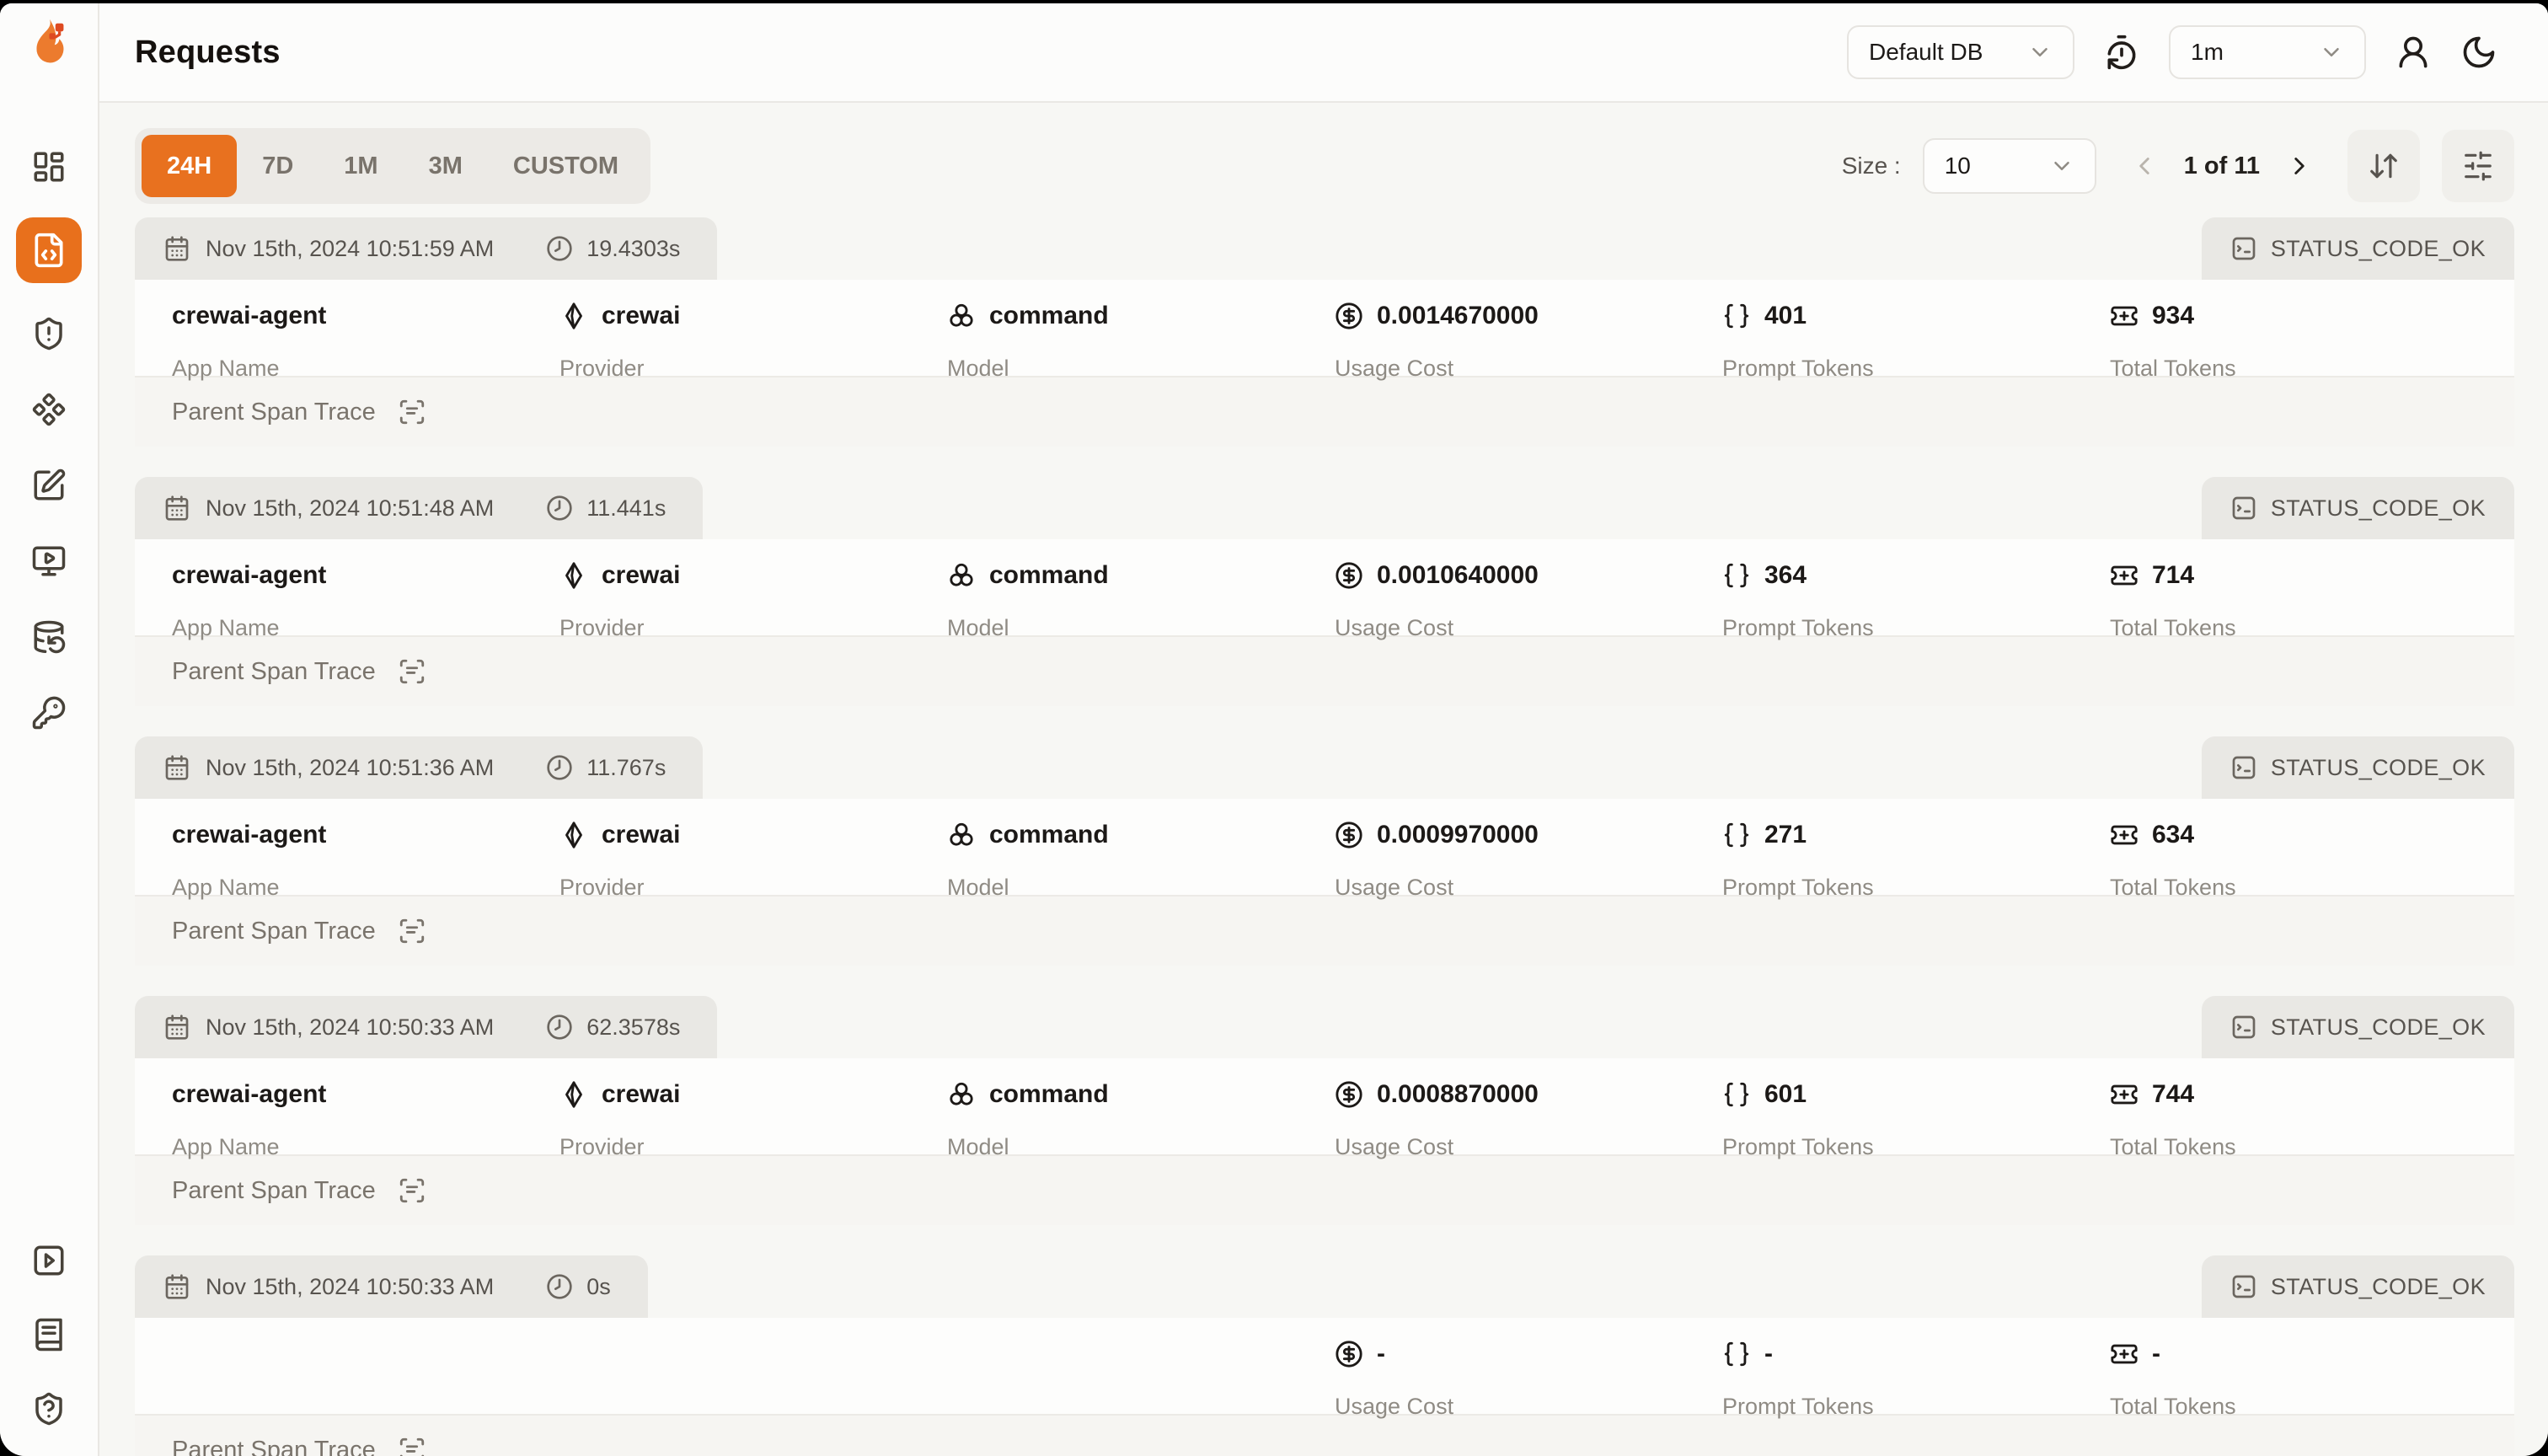  I want to click on shield-alert-icon, so click(48, 334).